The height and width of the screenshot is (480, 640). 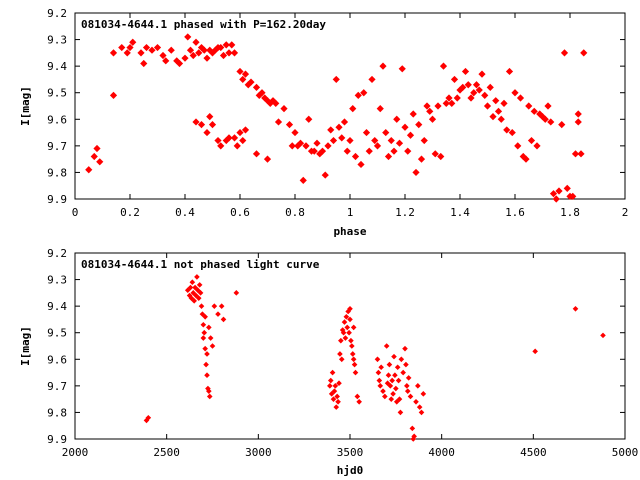 I want to click on unphased-x-axis-label: hjd0, so click(x=350, y=470).